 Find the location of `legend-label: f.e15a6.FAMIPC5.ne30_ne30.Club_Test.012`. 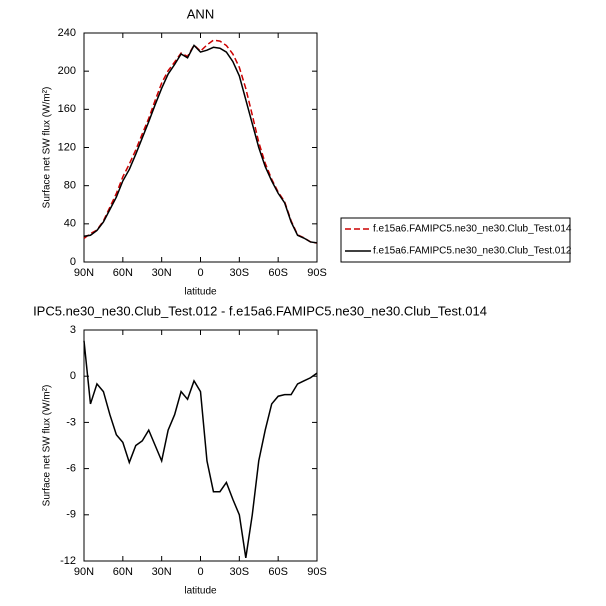

legend-label: f.e15a6.FAMIPC5.ne30_ne30.Club_Test.012 is located at coordinates (472, 251).